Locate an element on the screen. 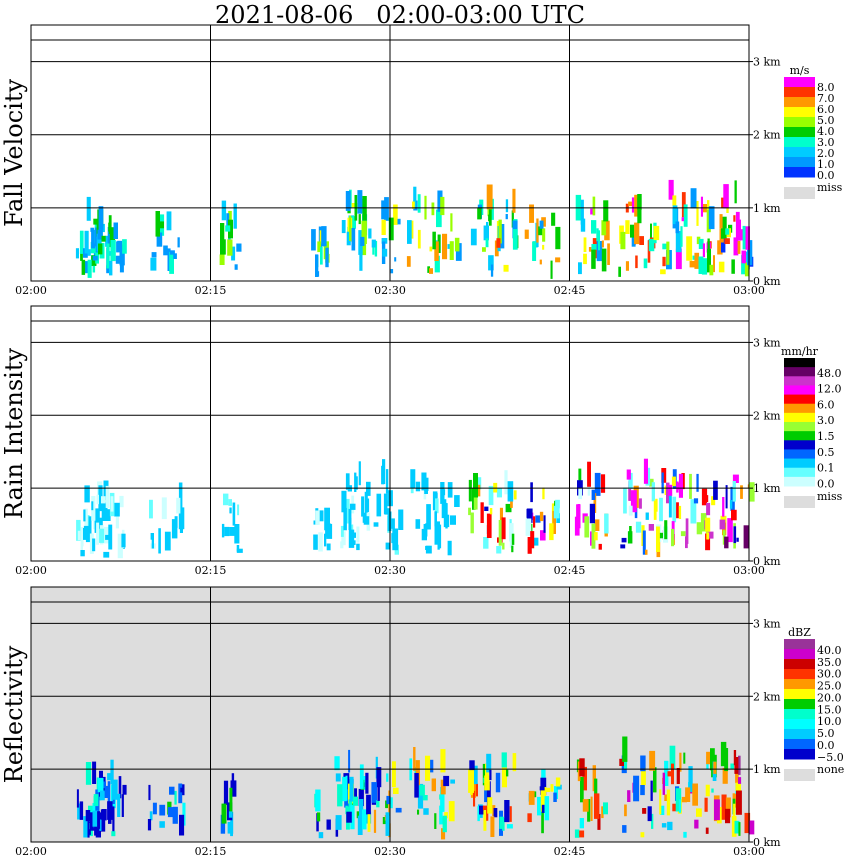 This screenshot has width=850, height=868. legend-label: 35.0 is located at coordinates (829, 662).